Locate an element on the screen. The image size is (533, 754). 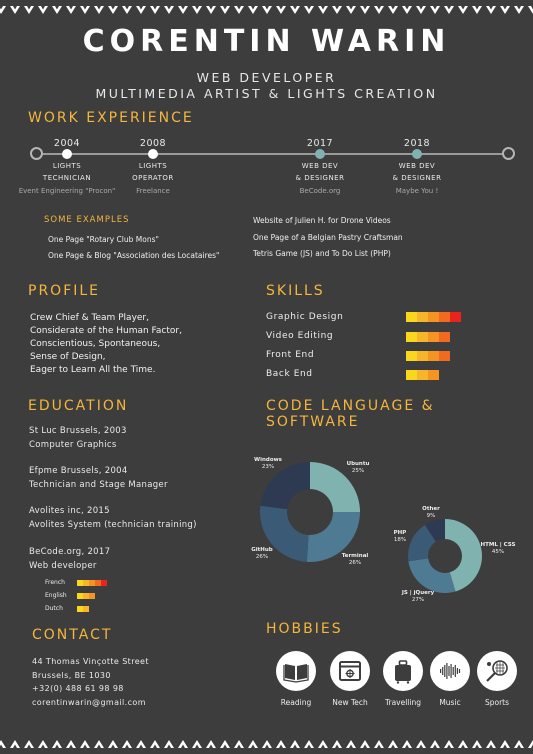
work-experience-heading: WORK EXPERIENCE is located at coordinates (111, 118).